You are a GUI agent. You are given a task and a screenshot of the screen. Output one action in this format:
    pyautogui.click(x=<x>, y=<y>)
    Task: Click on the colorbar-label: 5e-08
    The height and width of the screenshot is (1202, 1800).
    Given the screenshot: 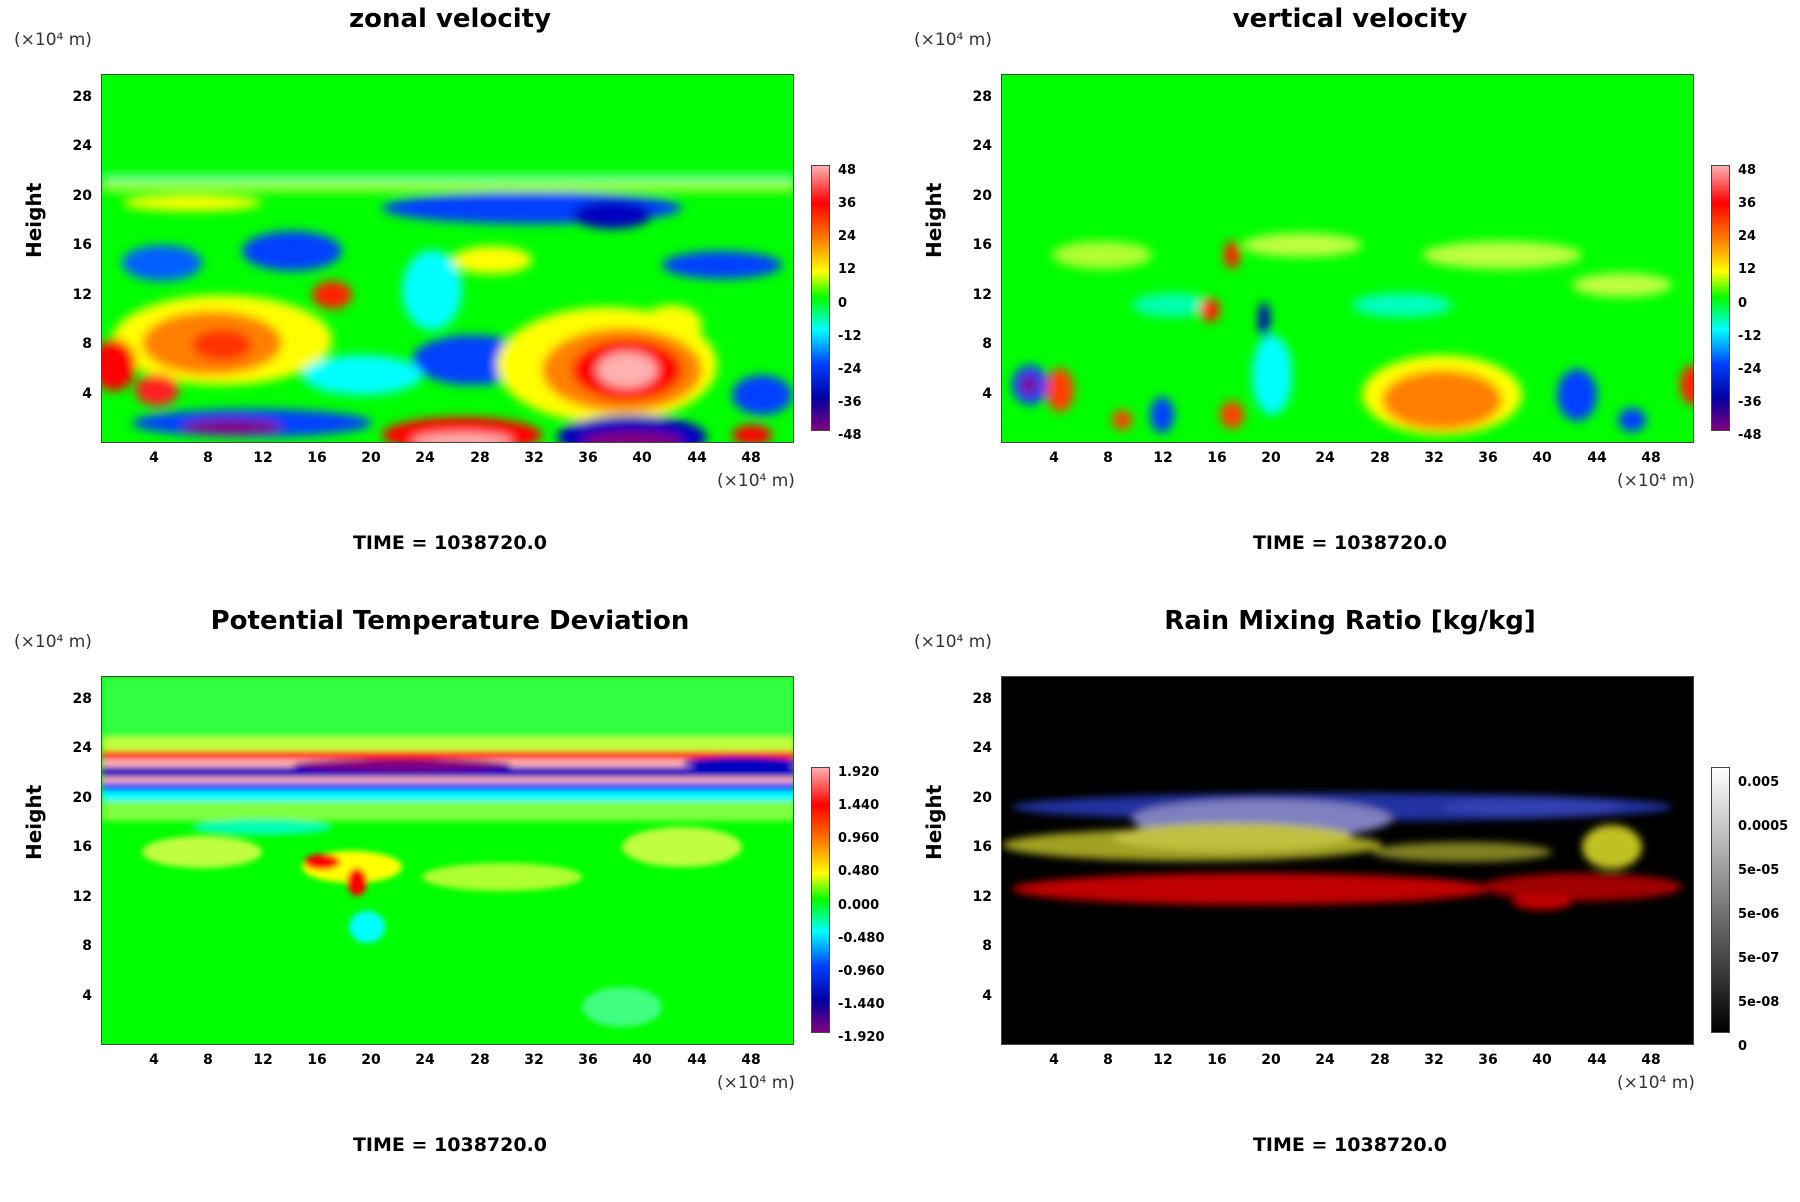 What is the action you would take?
    pyautogui.click(x=1759, y=1002)
    